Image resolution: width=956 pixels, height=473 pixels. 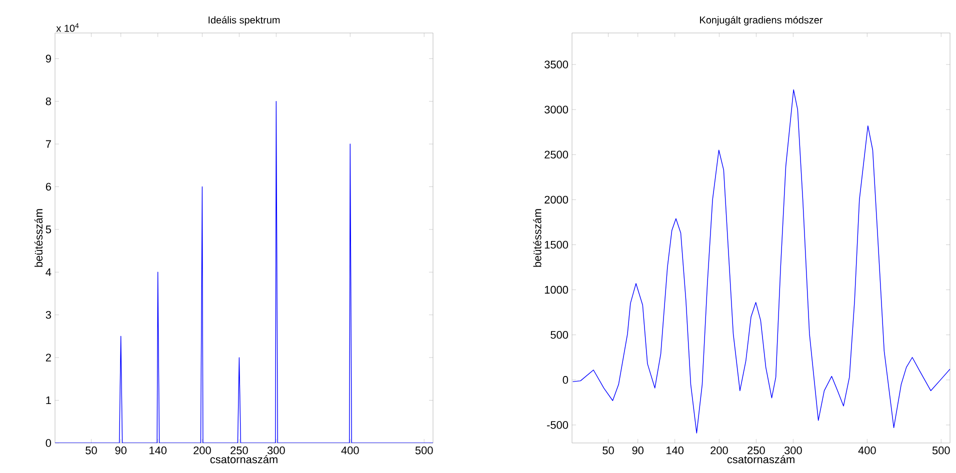 I want to click on y-tick-label: 1, so click(x=48, y=400).